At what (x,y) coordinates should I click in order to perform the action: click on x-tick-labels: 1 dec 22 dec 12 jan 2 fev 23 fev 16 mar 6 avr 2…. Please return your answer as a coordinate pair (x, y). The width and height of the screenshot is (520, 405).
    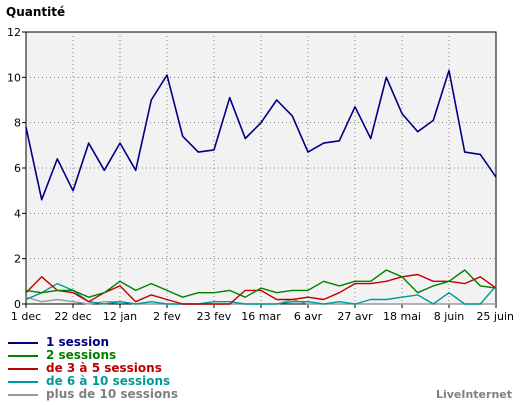
    Looking at the image, I should click on (262, 316).